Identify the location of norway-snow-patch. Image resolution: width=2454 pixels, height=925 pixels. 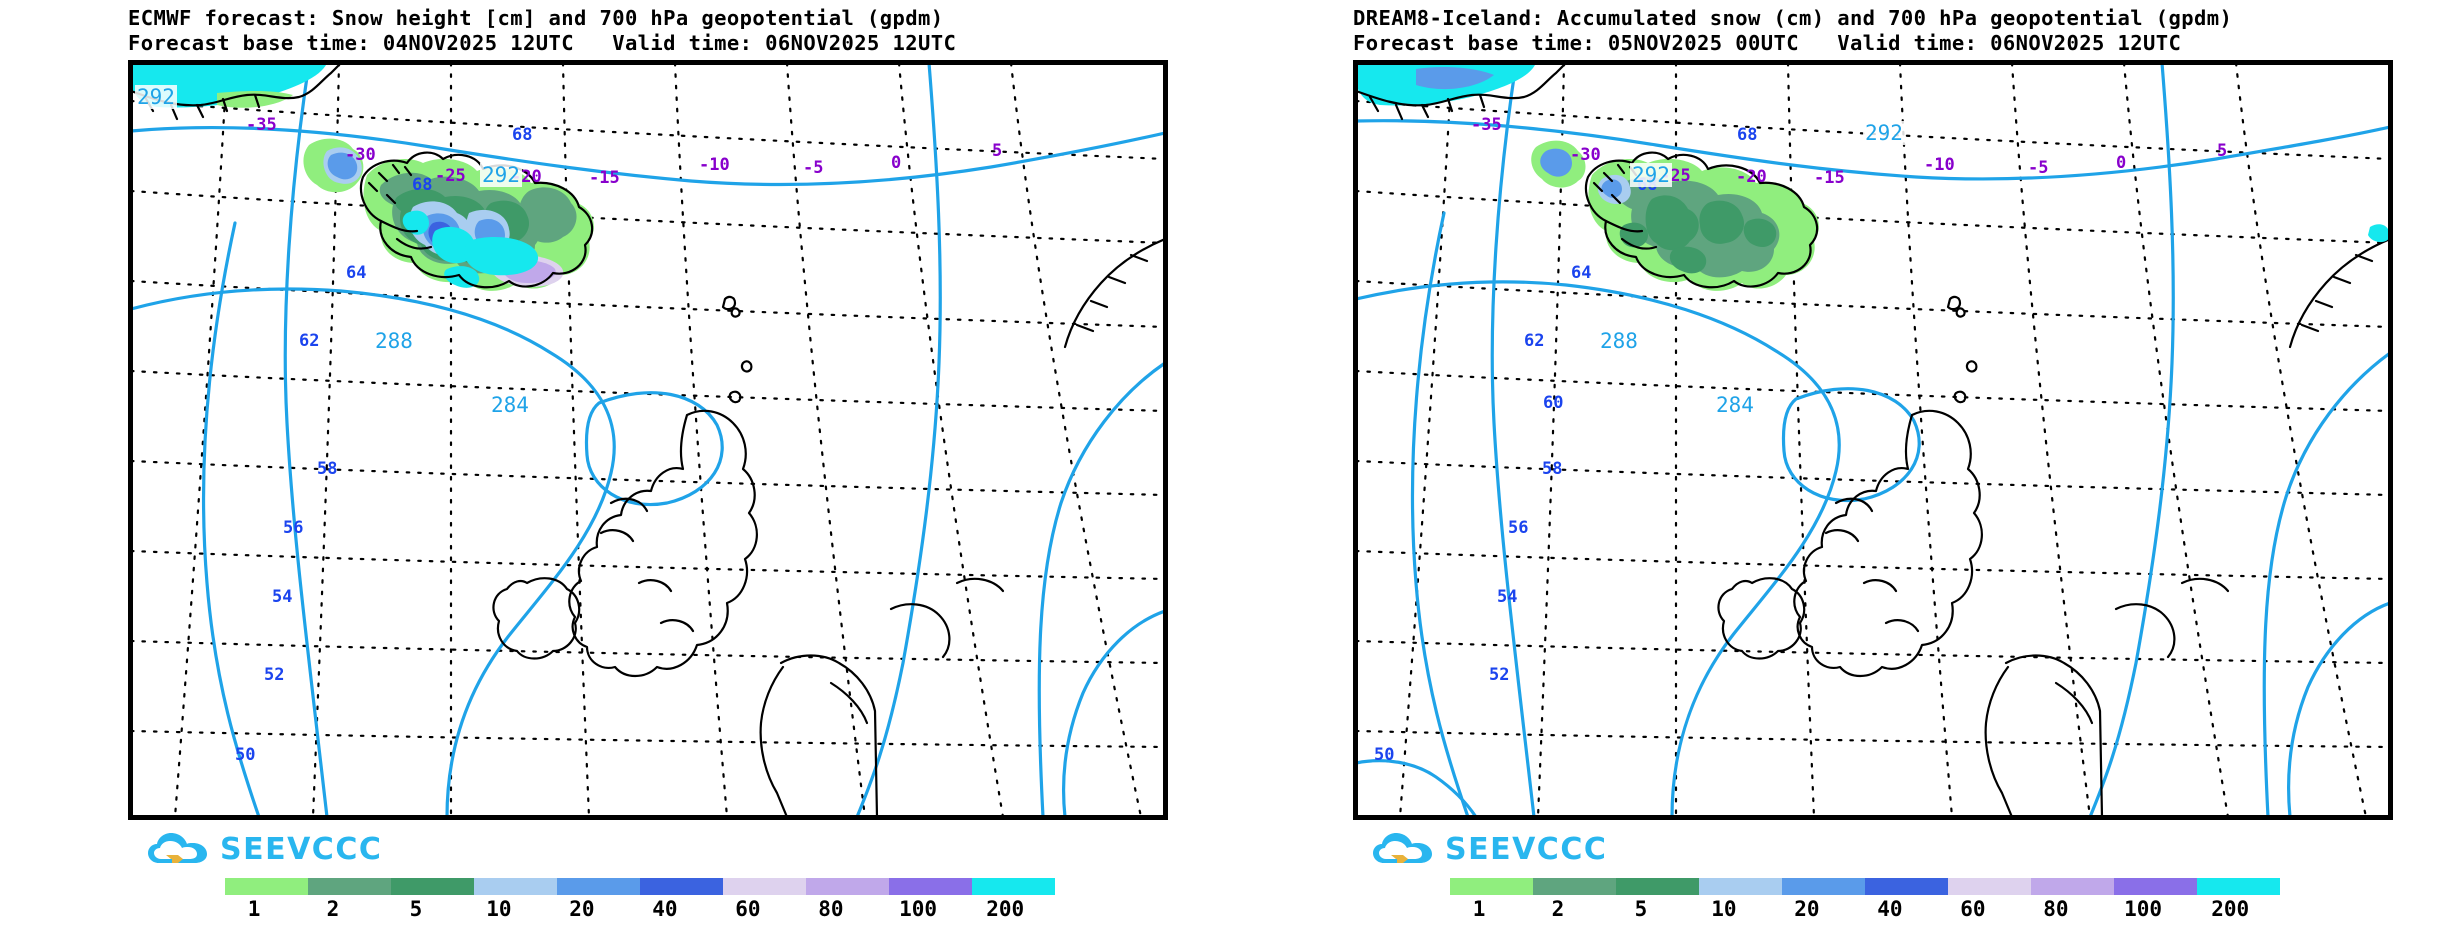
(2379, 233).